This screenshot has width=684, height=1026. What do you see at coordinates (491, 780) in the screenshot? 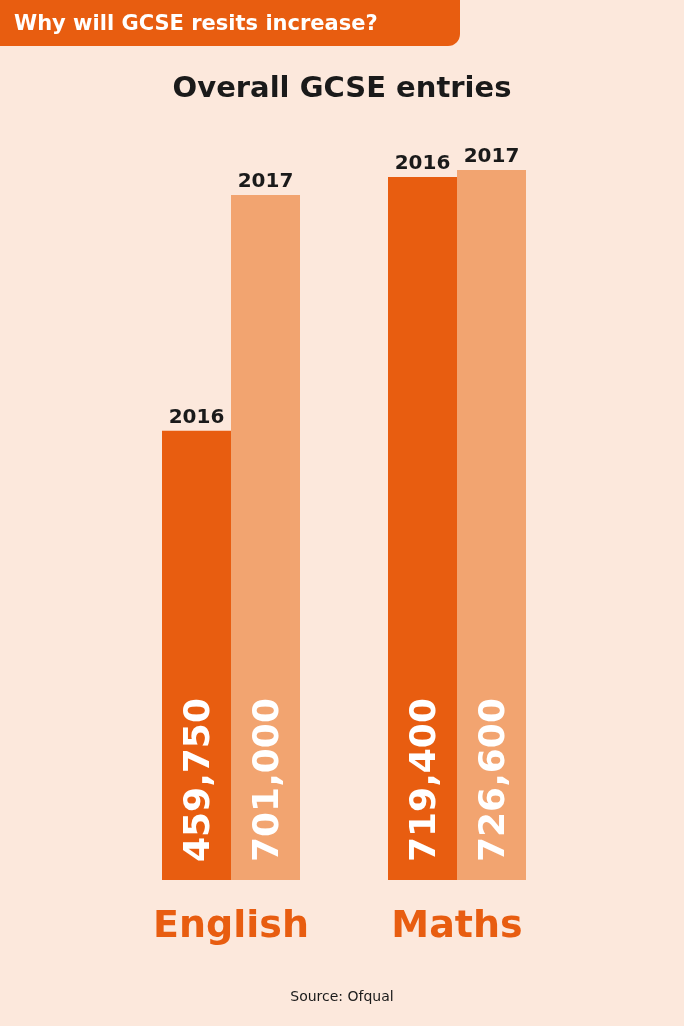
I see `data-label: 726,600` at bounding box center [491, 780].